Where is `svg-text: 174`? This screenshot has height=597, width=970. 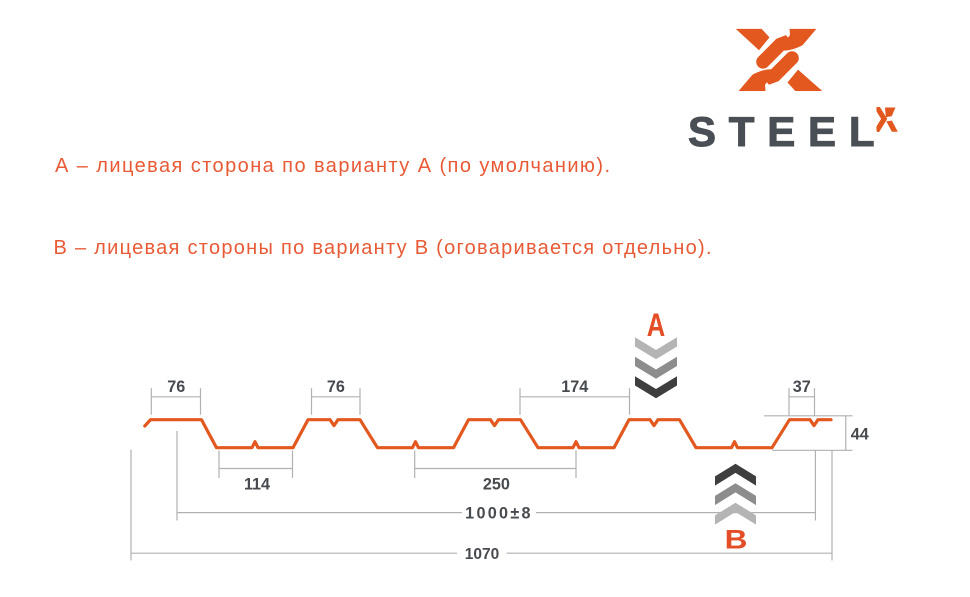
svg-text: 174 is located at coordinates (574, 387).